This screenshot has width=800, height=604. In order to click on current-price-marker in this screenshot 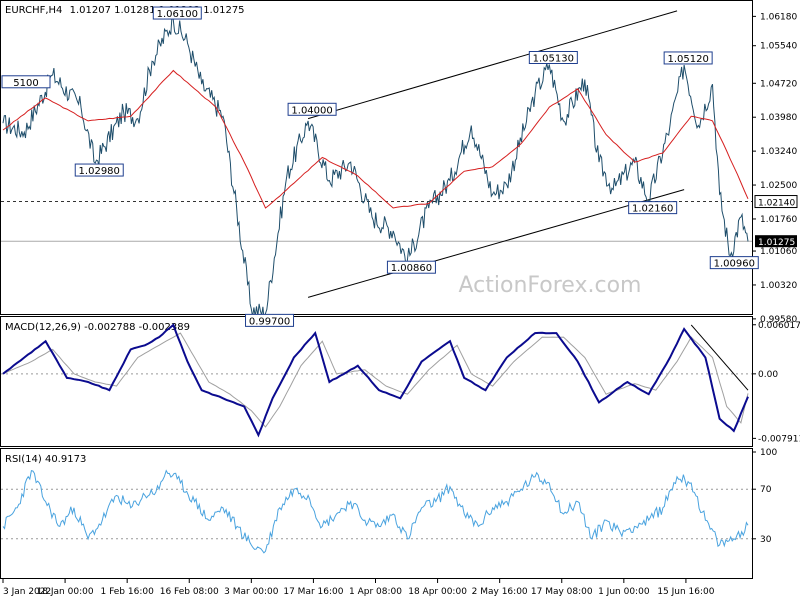, I will do `click(776, 241)`.